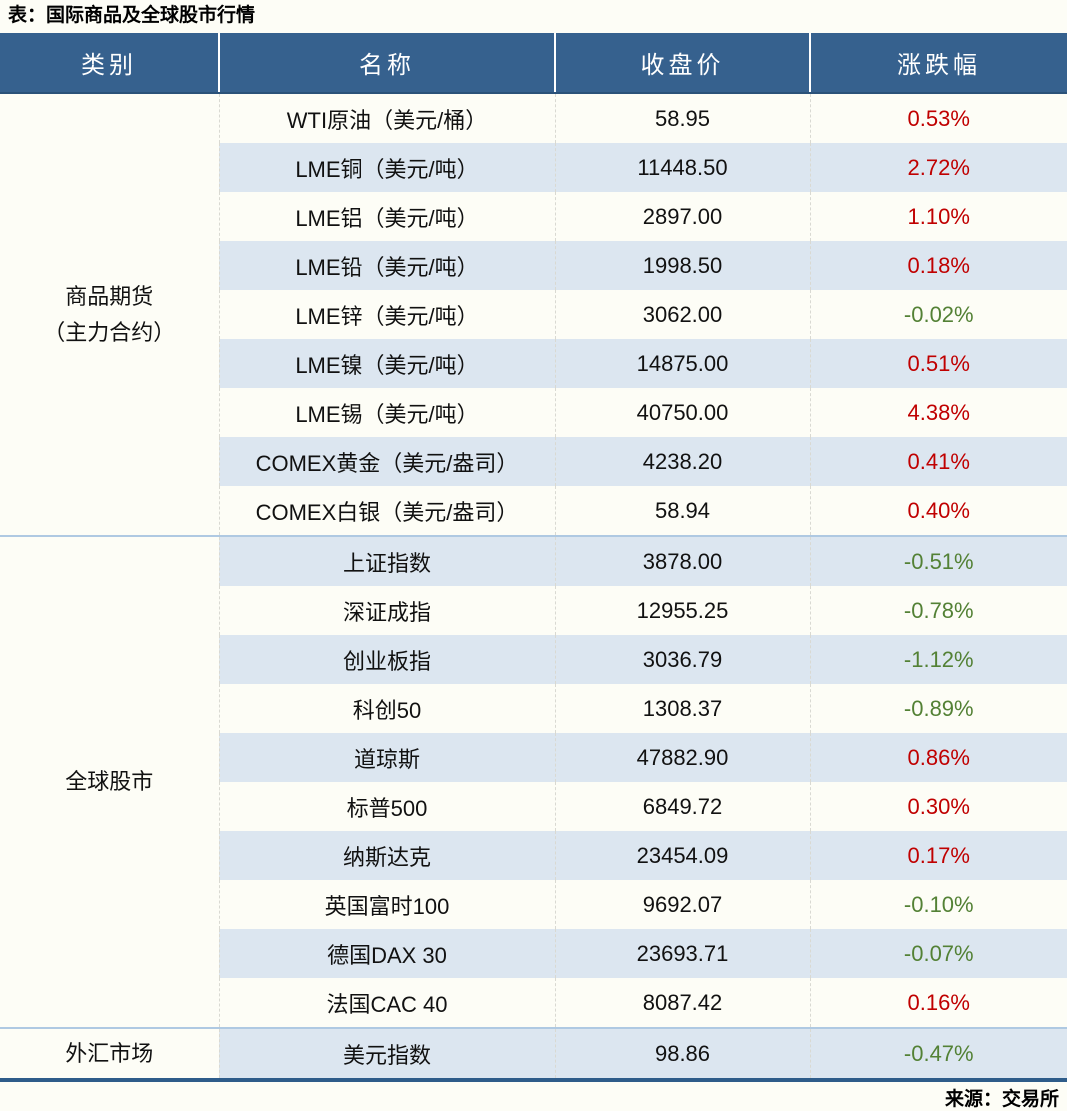 The height and width of the screenshot is (1111, 1067). What do you see at coordinates (682, 412) in the screenshot?
I see `close-cell: 40750.00` at bounding box center [682, 412].